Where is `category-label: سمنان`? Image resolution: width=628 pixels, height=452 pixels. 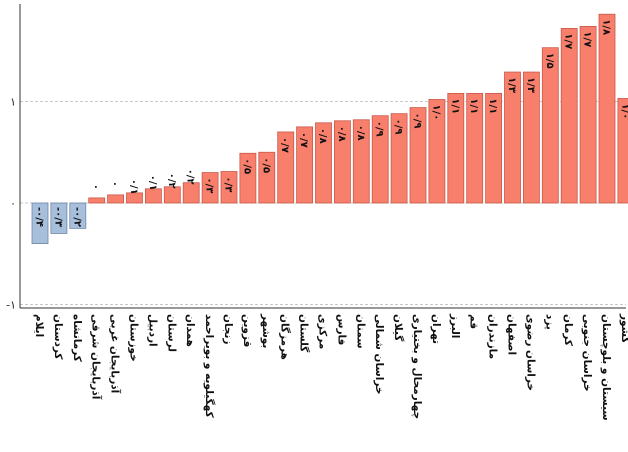
category-label: سمنان is located at coordinates (360, 331).